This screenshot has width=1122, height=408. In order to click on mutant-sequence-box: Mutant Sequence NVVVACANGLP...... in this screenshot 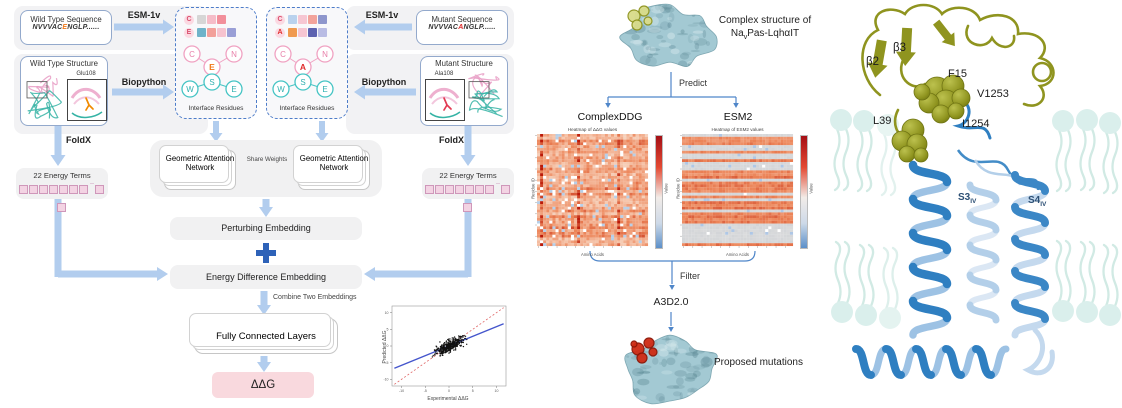, I will do `click(462, 27)`.